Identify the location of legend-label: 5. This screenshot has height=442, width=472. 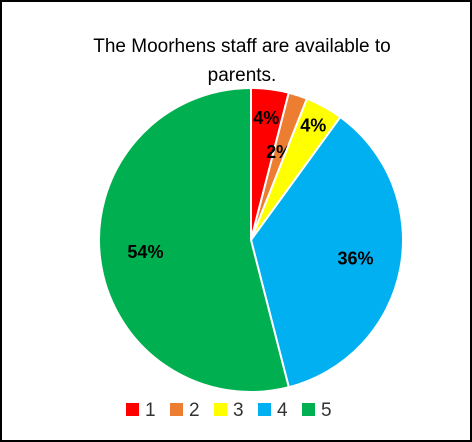
(326, 410).